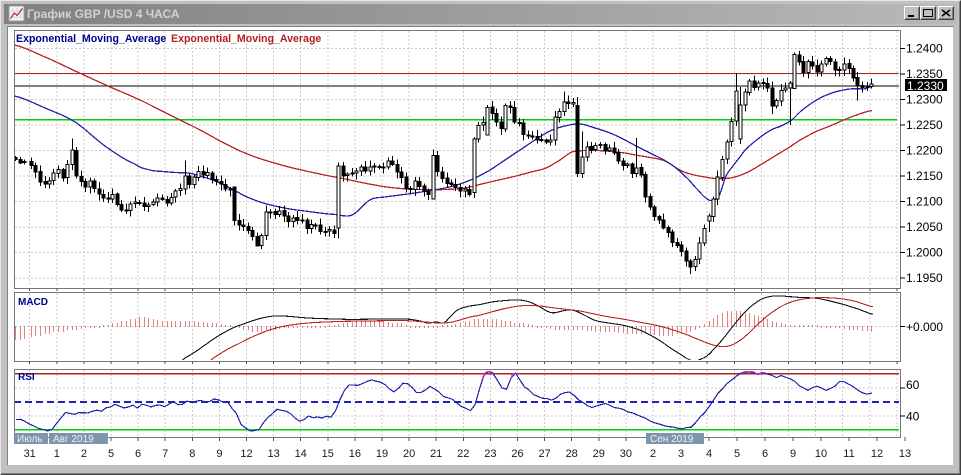 The height and width of the screenshot is (475, 961). Describe the element at coordinates (328, 454) in the screenshot. I see `svg-text: 15` at that location.